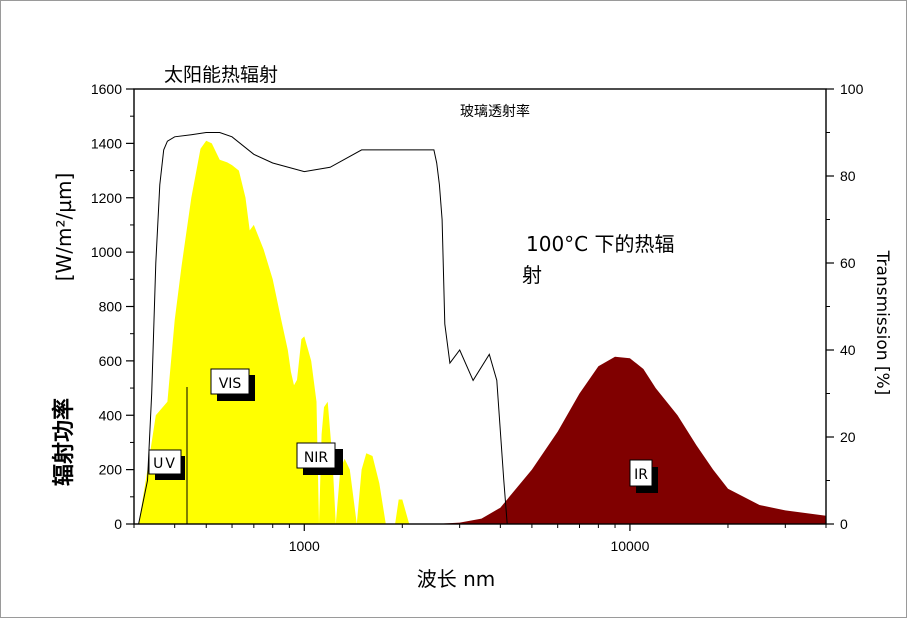  I want to click on y-axis-label-unit: [W/m²/µm], so click(64, 227).